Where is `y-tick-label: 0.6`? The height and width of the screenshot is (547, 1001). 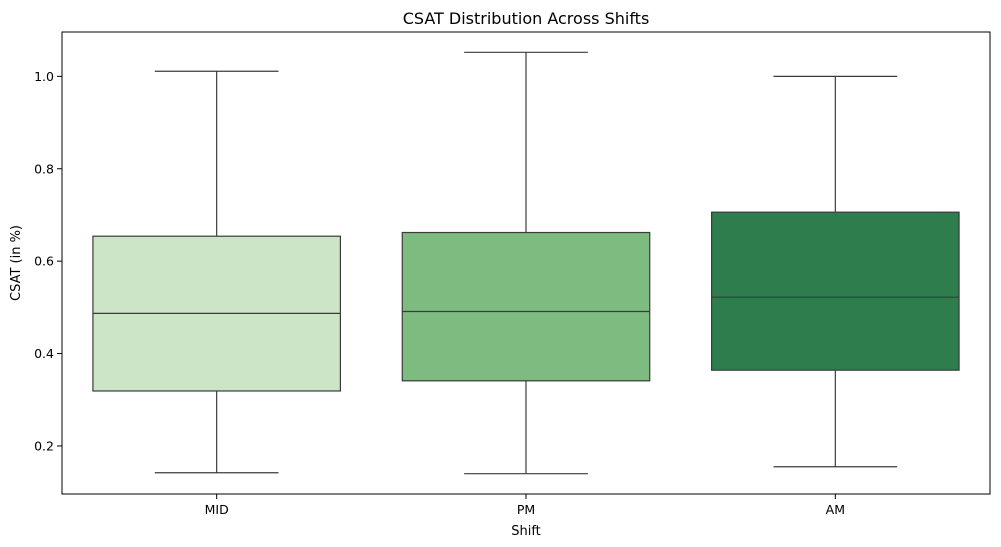 y-tick-label: 0.6 is located at coordinates (44, 261).